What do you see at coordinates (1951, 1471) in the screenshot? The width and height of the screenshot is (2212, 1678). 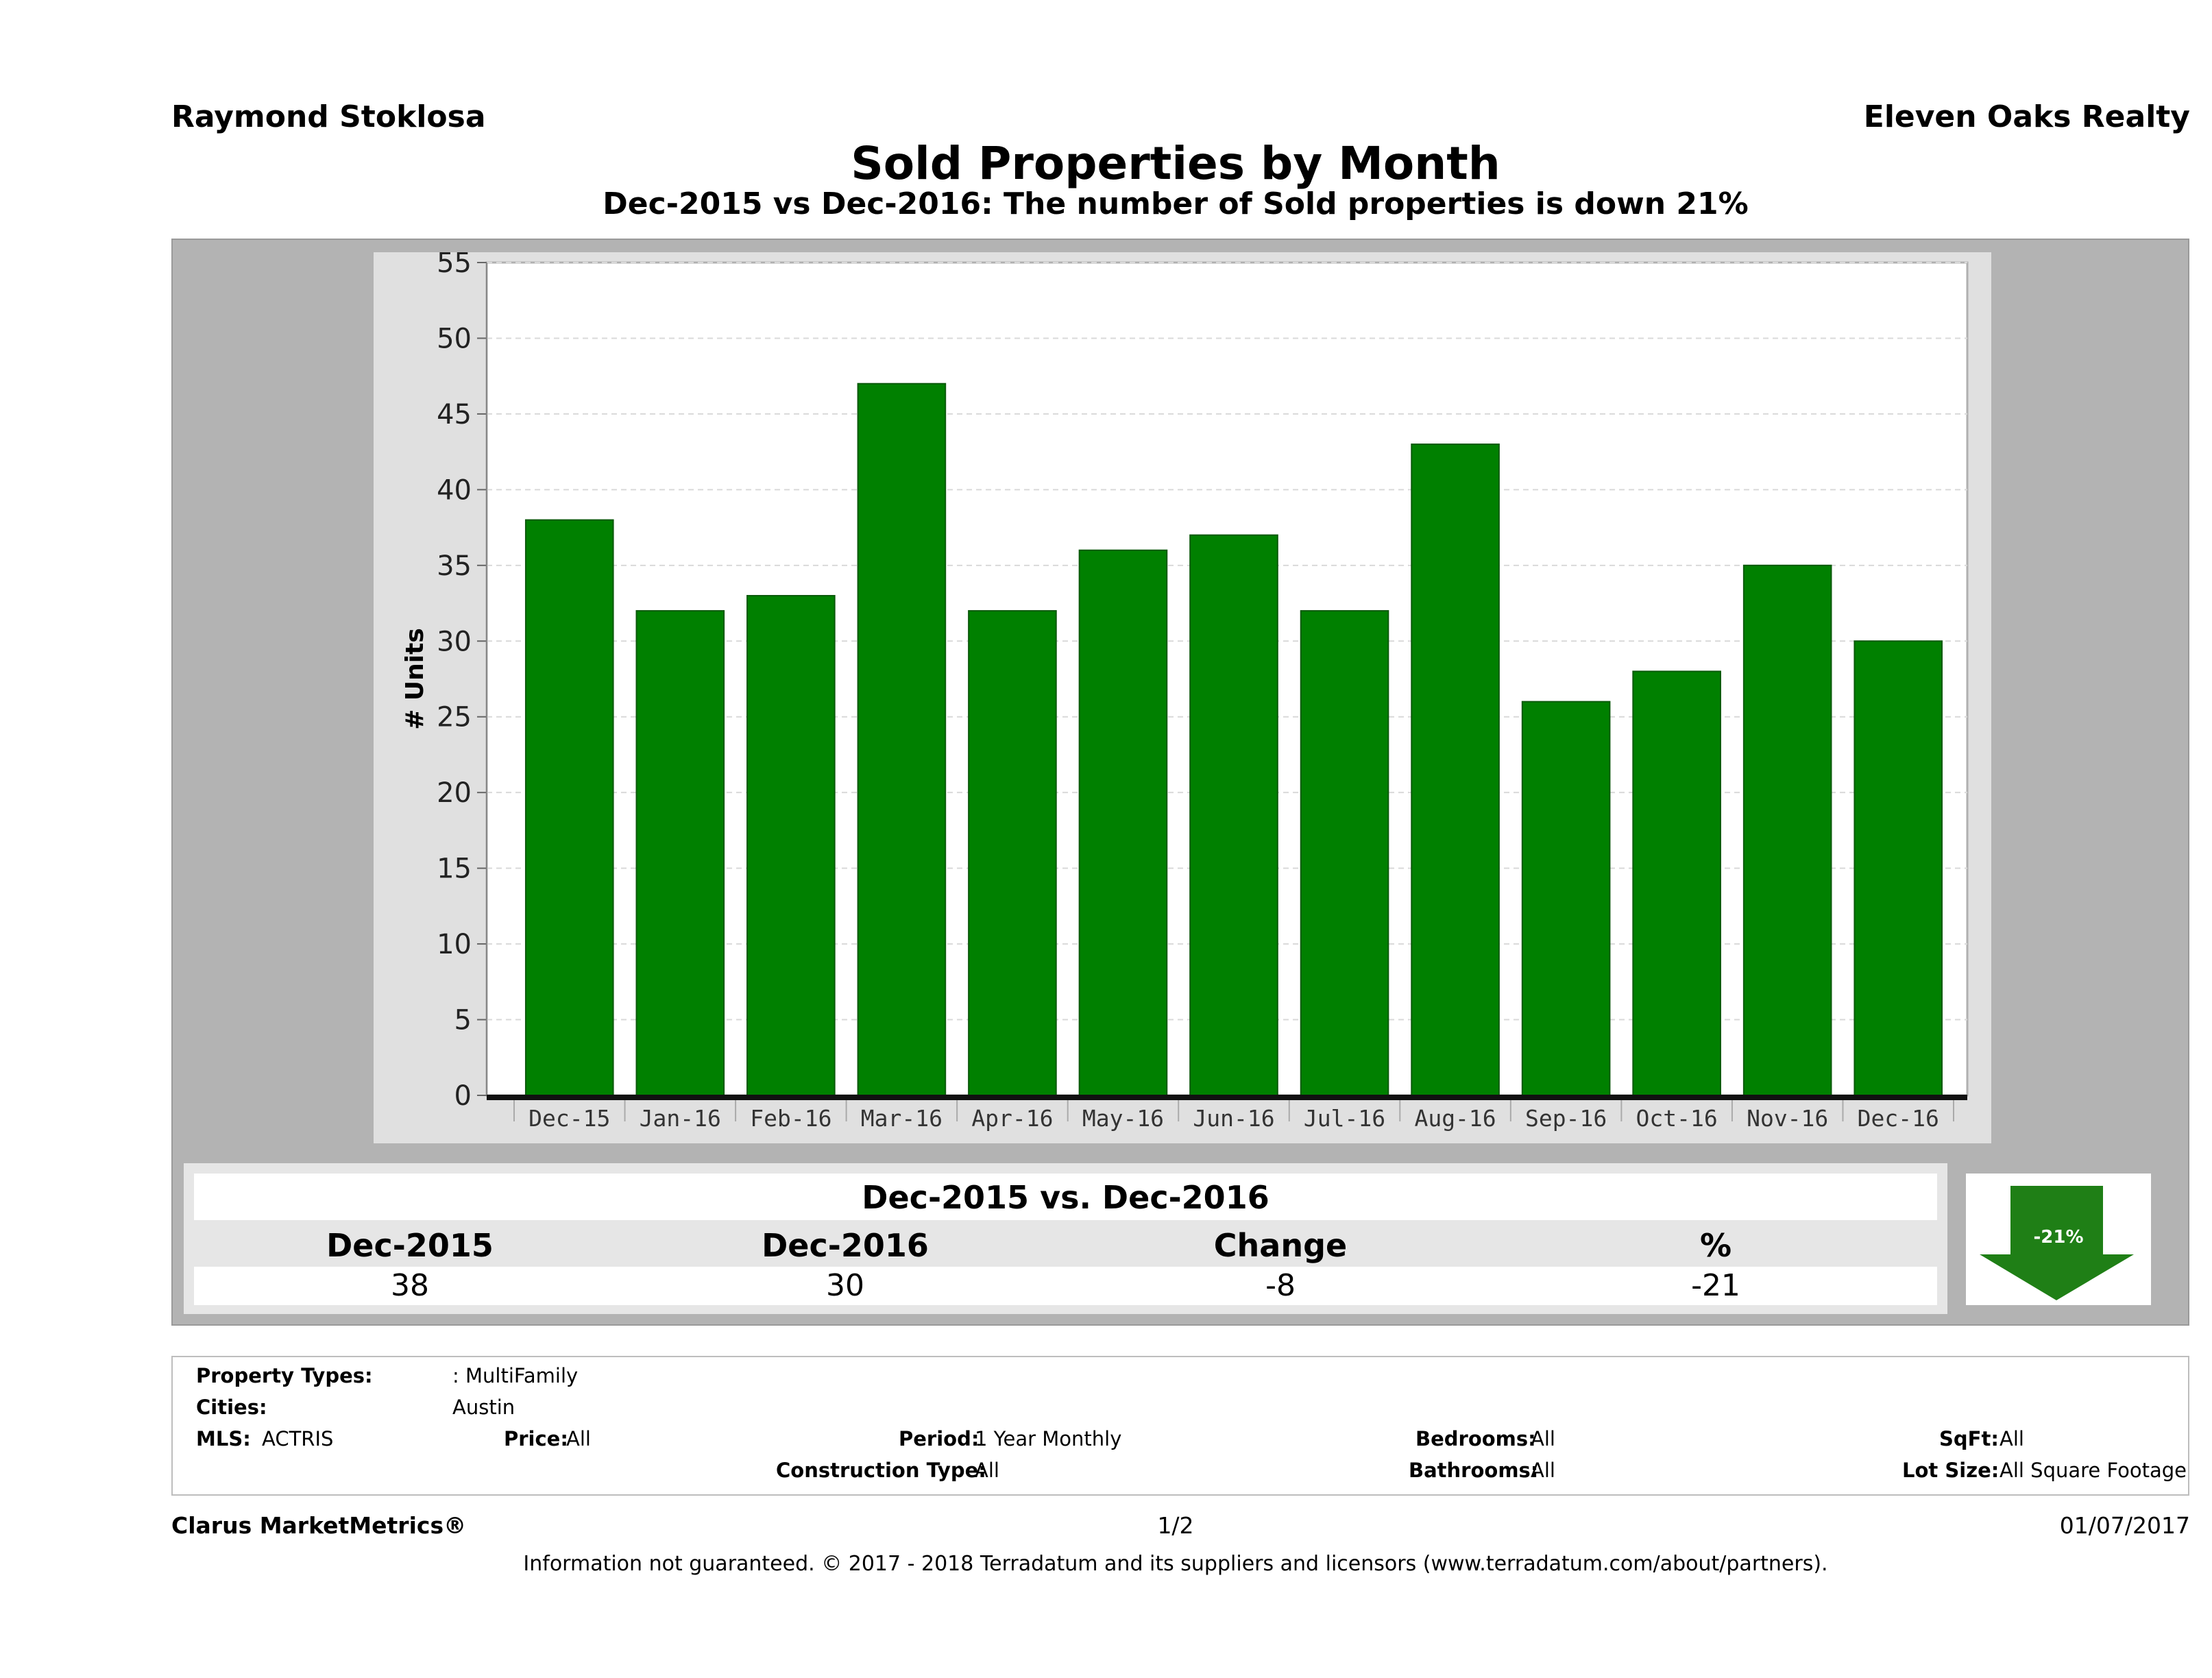 I see `criteria-lotsize-label: Lot Size:` at bounding box center [1951, 1471].